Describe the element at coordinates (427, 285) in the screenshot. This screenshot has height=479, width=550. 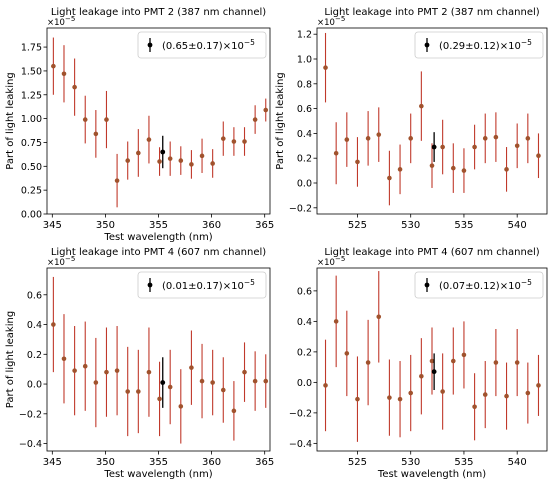
I see `legend-marker` at that location.